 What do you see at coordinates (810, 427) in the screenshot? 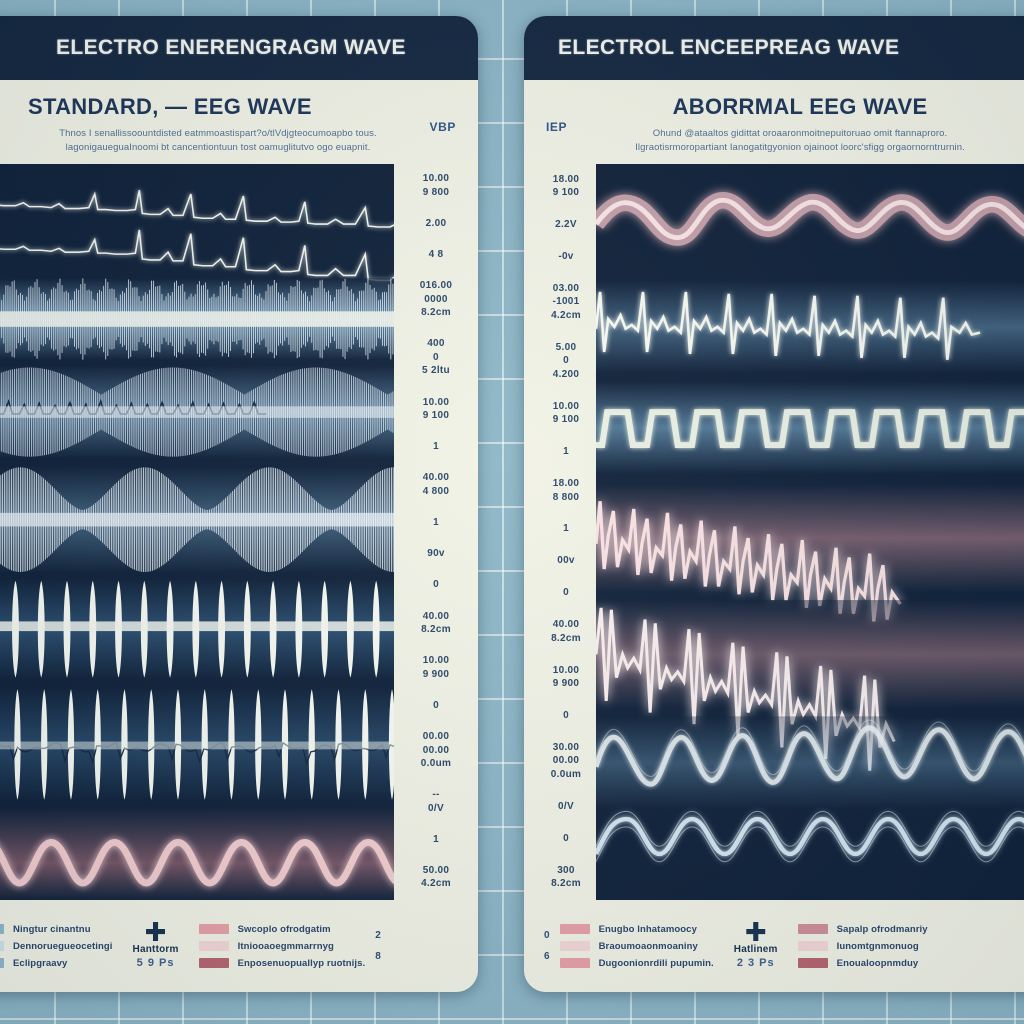
I see `trace-square-burst` at bounding box center [810, 427].